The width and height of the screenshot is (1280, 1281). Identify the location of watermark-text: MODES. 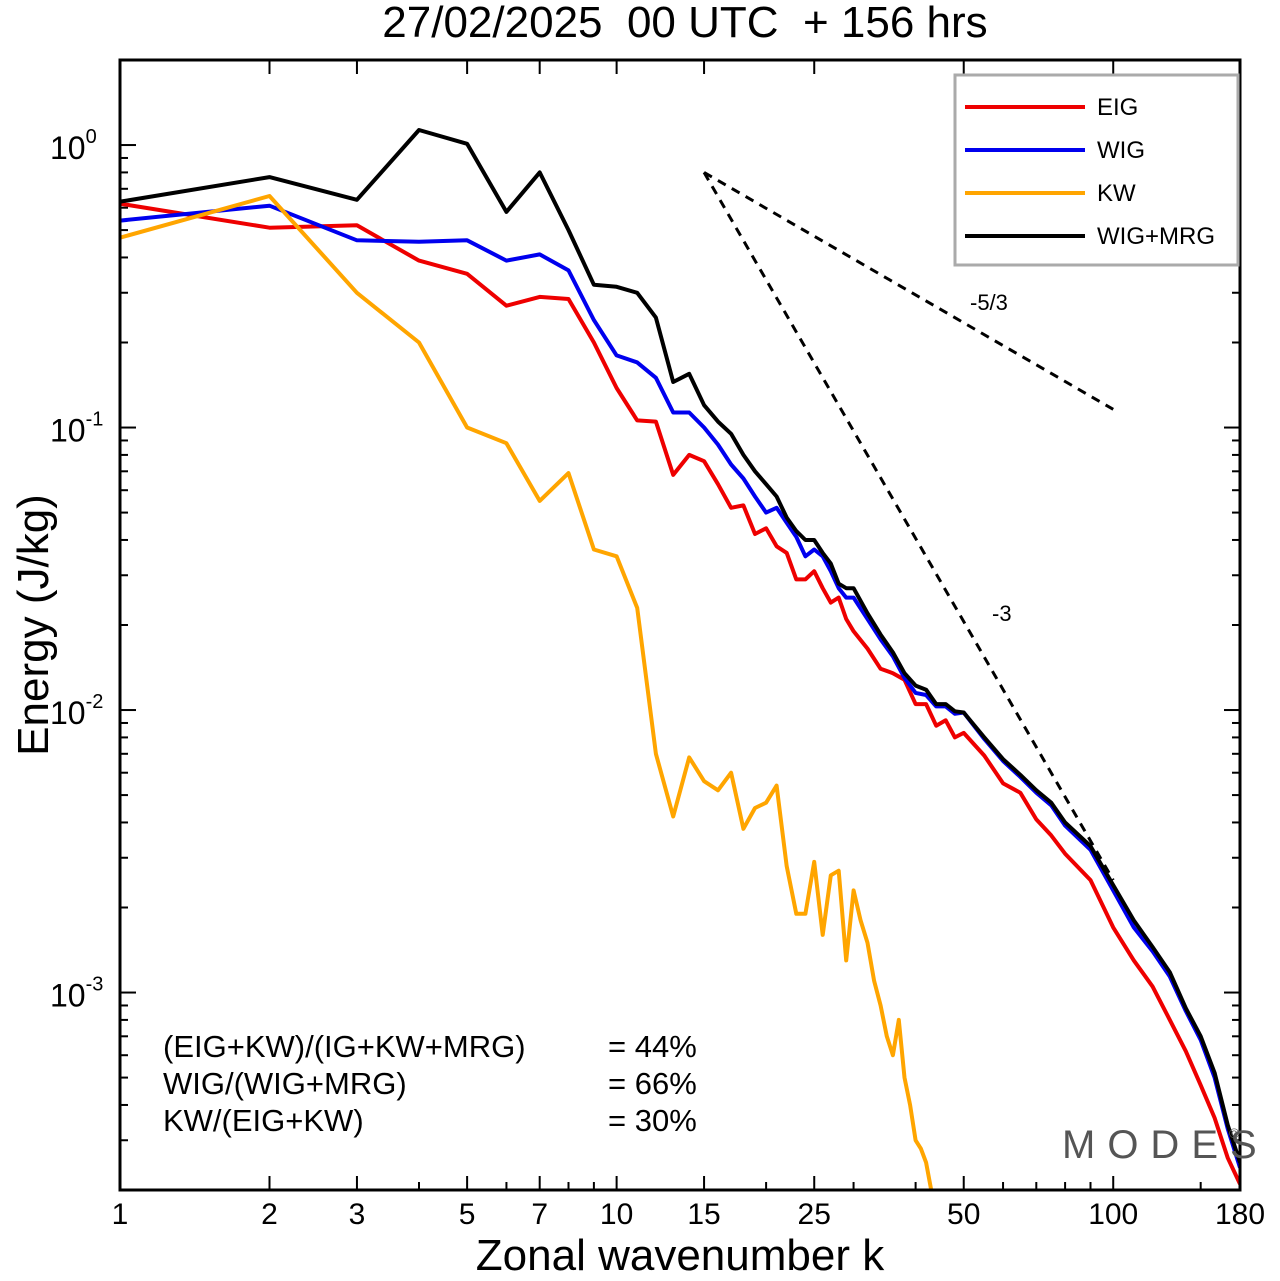
(1165, 1145).